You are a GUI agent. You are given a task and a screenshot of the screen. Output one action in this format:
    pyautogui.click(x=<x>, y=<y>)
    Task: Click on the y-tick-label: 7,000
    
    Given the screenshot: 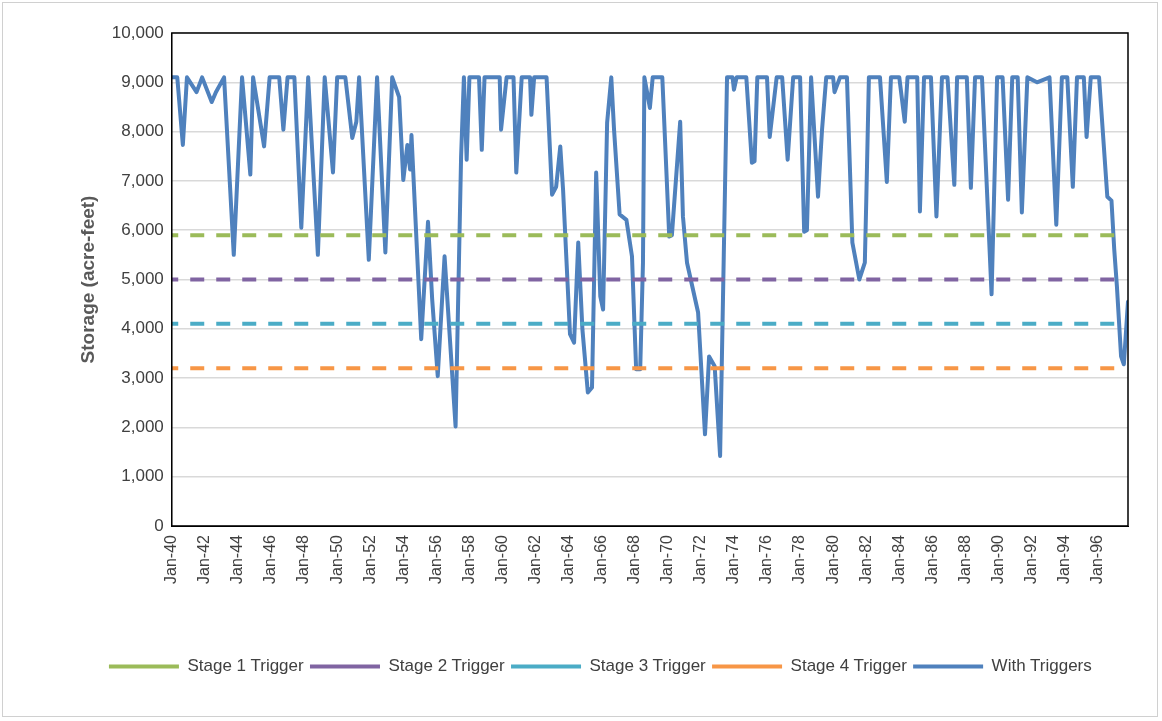 What is the action you would take?
    pyautogui.click(x=142, y=180)
    